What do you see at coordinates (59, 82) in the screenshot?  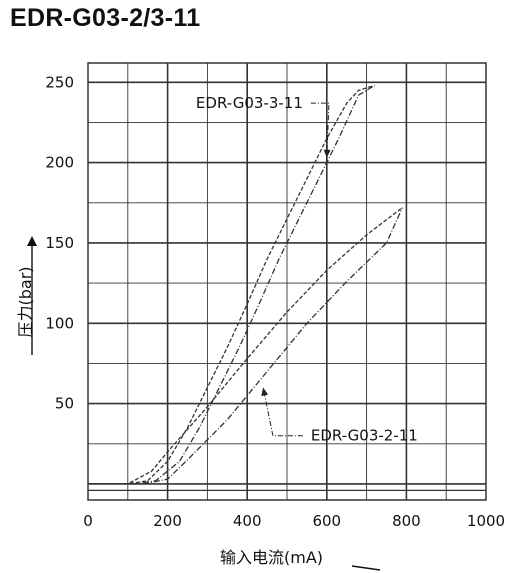 I see `y-tick-label: 250` at bounding box center [59, 82].